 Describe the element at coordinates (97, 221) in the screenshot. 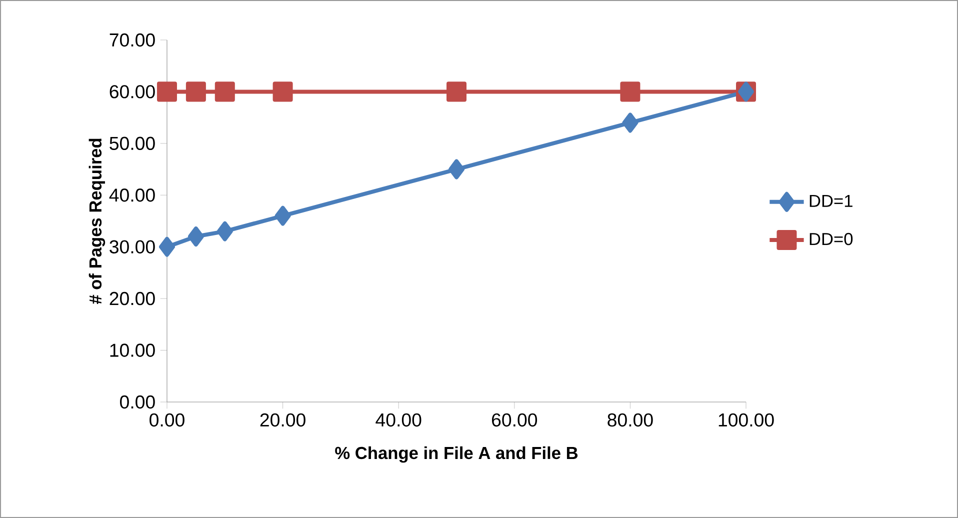

I see `y-axis-title: # of Pages Required` at that location.